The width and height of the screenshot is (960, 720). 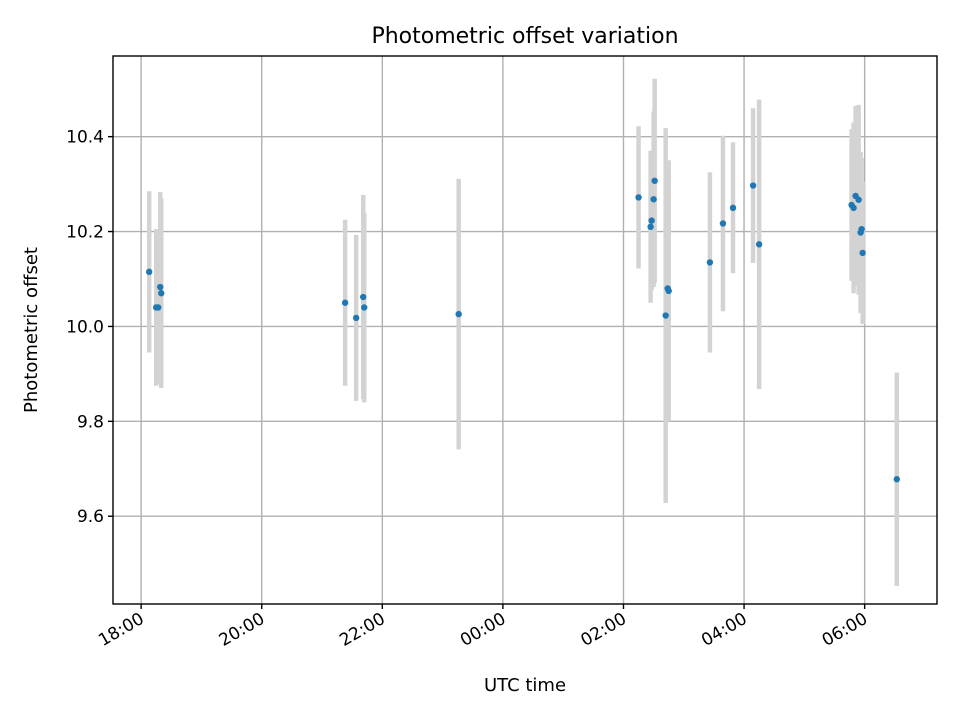 What do you see at coordinates (90, 422) in the screenshot?
I see `y-tick-label: 9.8` at bounding box center [90, 422].